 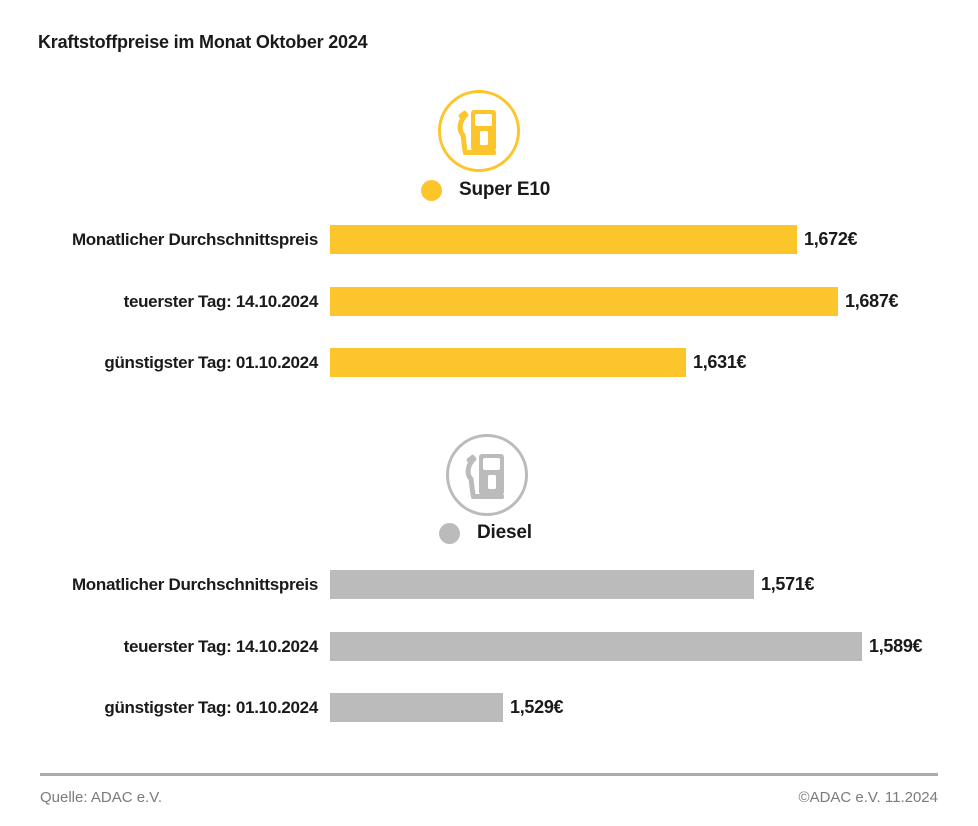 What do you see at coordinates (584, 301) in the screenshot?
I see `bar-super-max` at bounding box center [584, 301].